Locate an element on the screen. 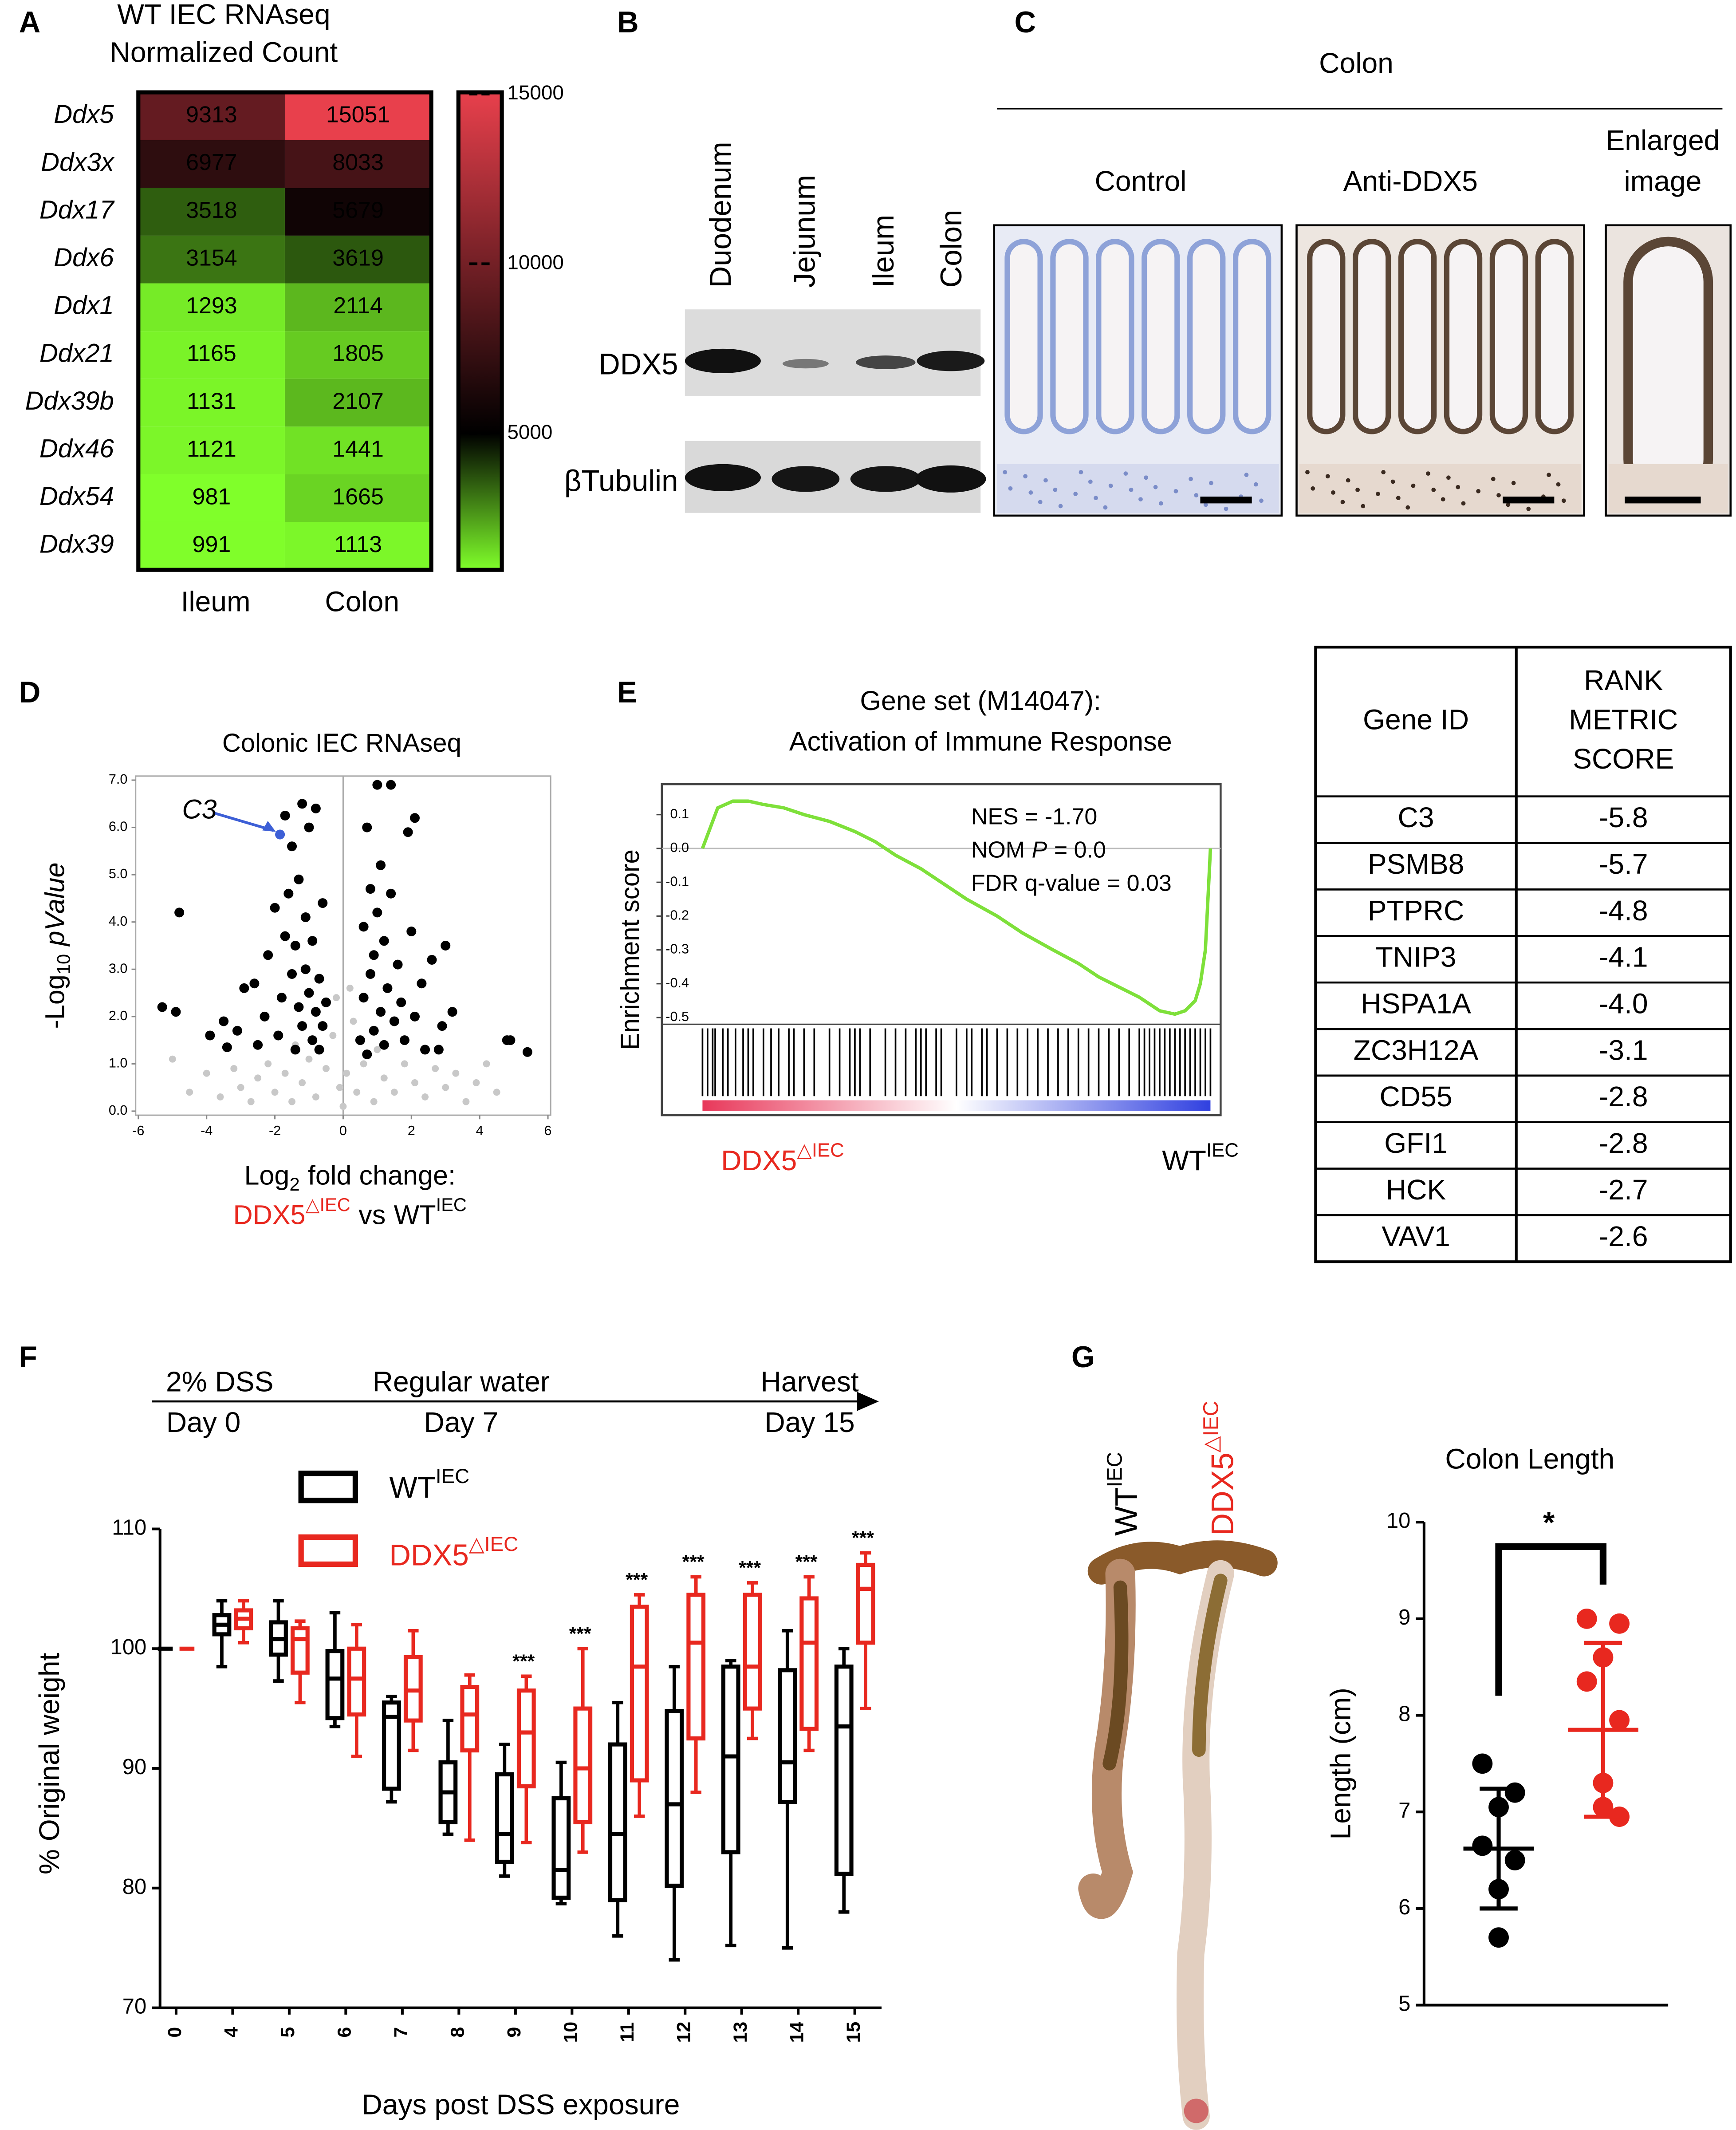 This screenshot has height=2130, width=1736. x-axis-label: DDX5△IEC vs WTIEC is located at coordinates (349, 1212).